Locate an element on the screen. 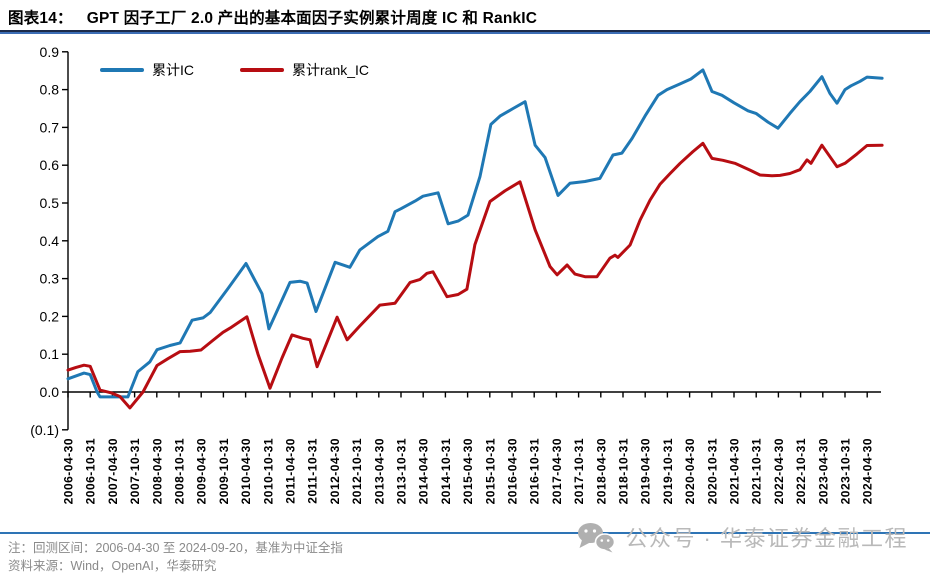 The height and width of the screenshot is (580, 930). x-tick-label: 2021-04-30 is located at coordinates (735, 471).